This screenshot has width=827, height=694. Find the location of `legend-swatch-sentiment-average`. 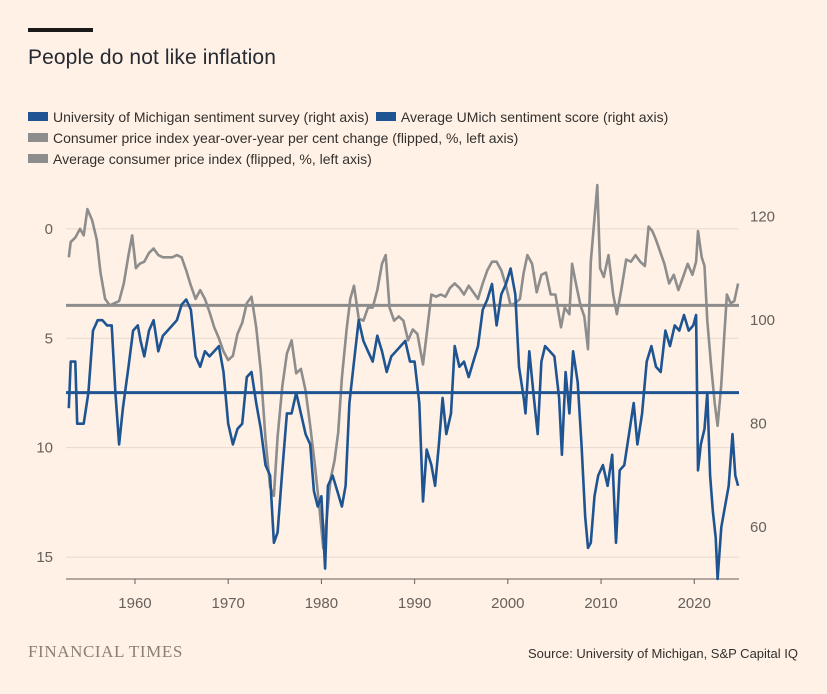

legend-swatch-sentiment-average is located at coordinates (385, 116).